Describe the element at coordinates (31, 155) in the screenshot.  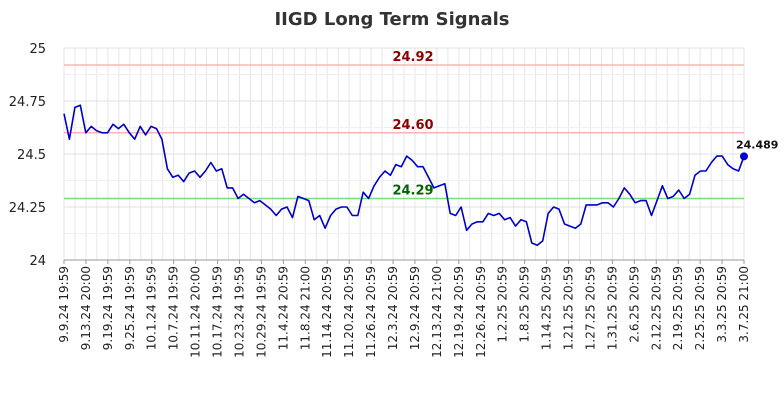
I see `y-tick-label: 24.5` at that location.